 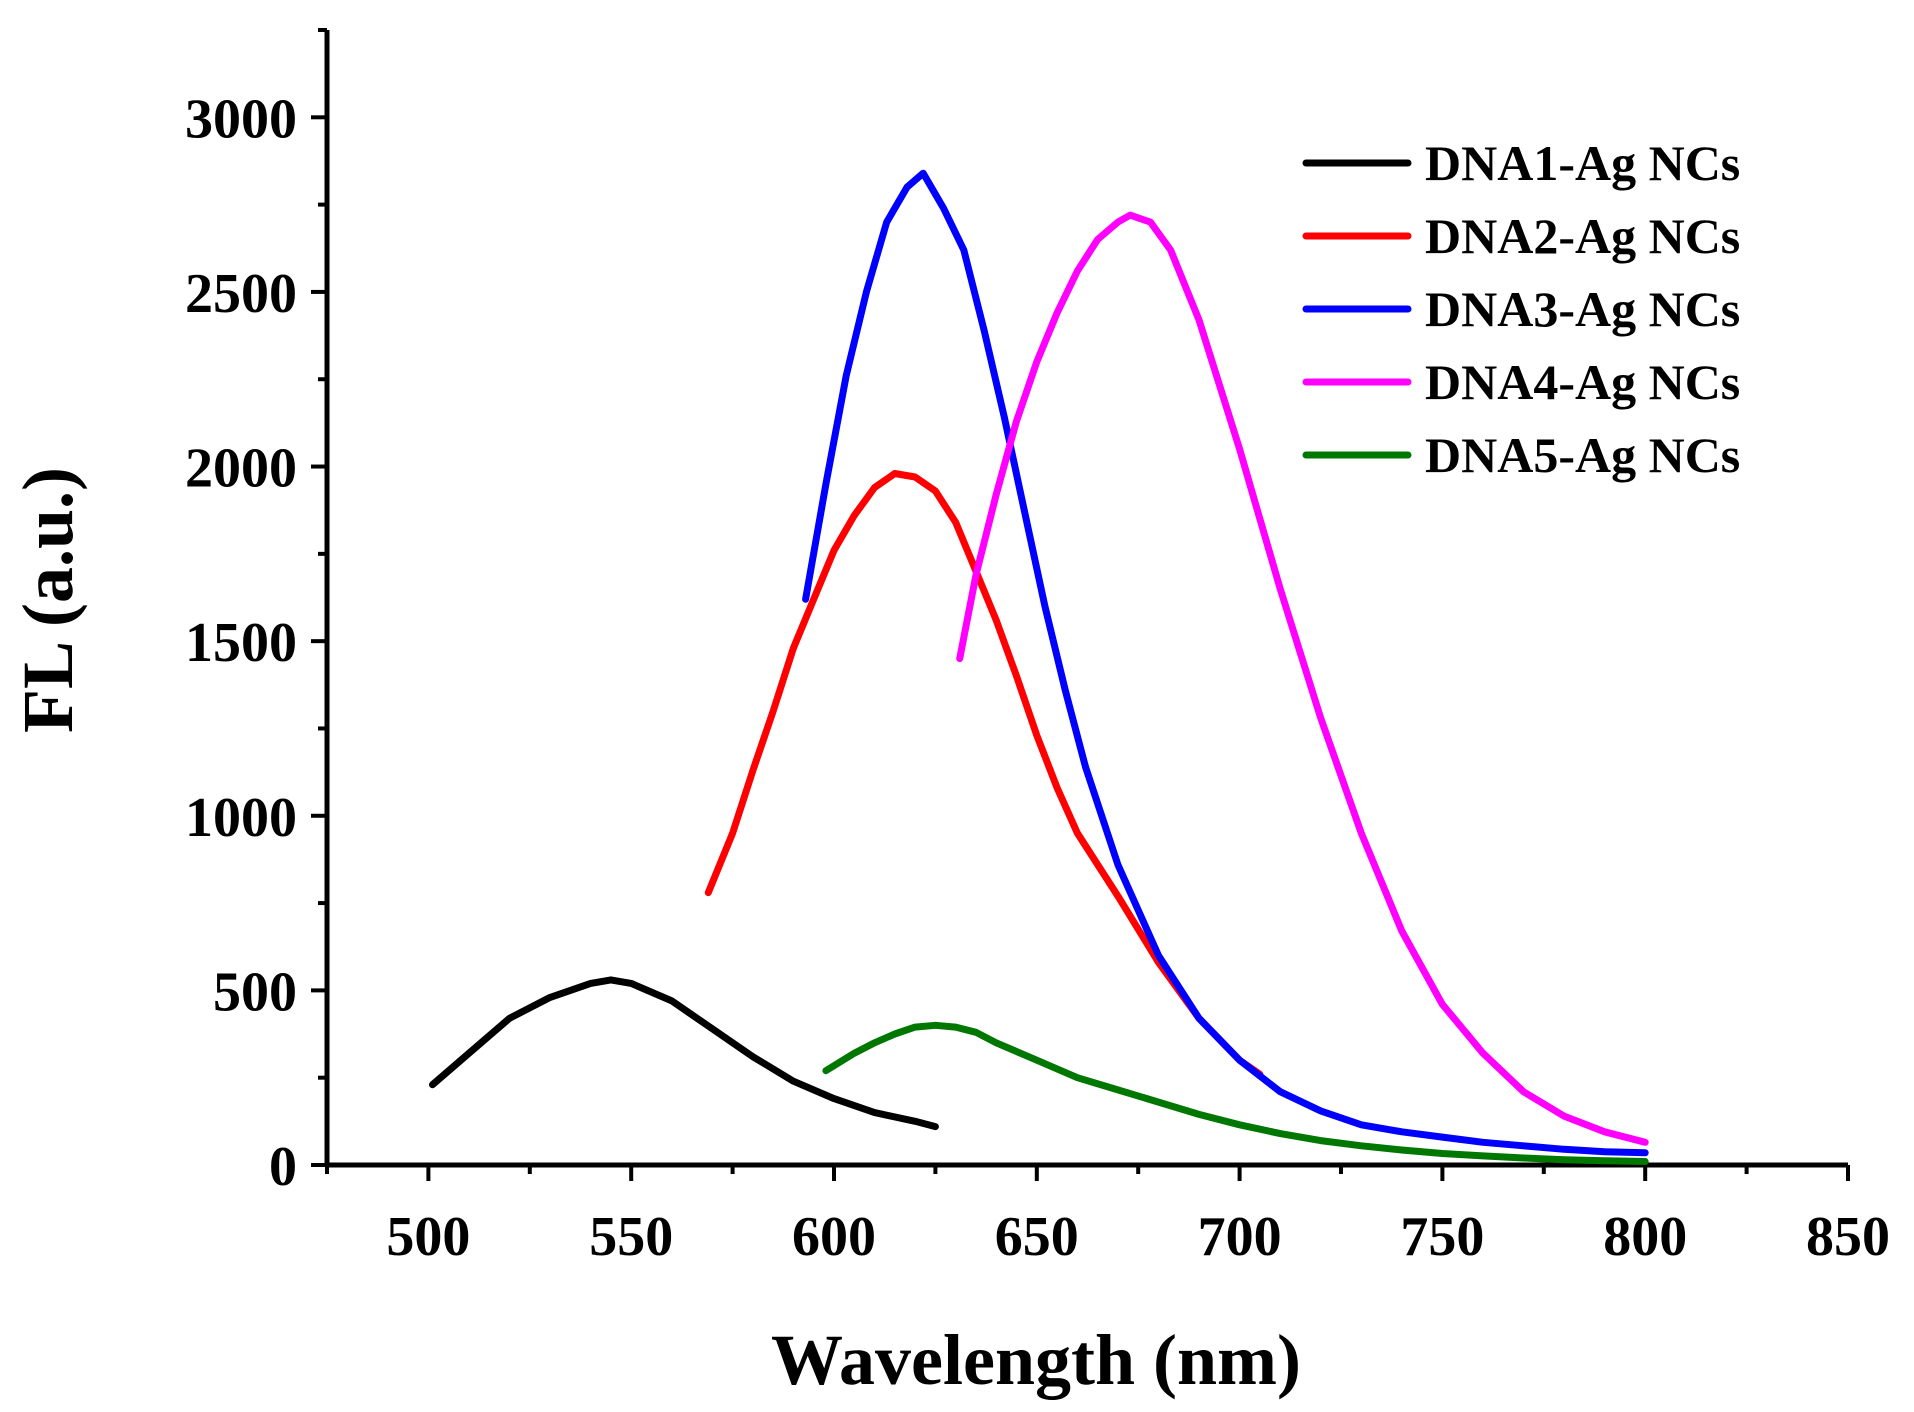 I want to click on x-tick-label: 700, so click(x=1240, y=1237).